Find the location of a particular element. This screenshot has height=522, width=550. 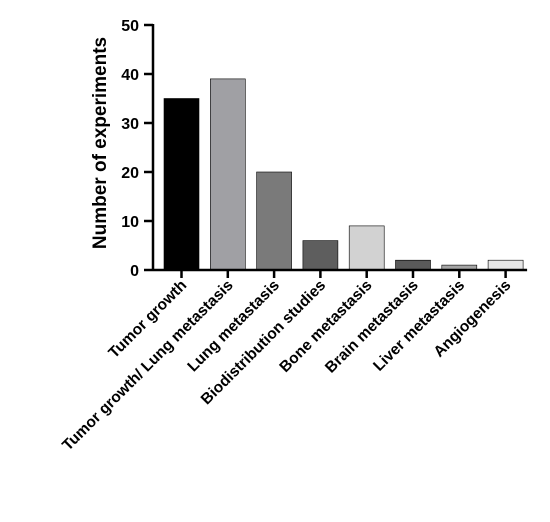

y-tick-label-5: 50 is located at coordinates (130, 26).